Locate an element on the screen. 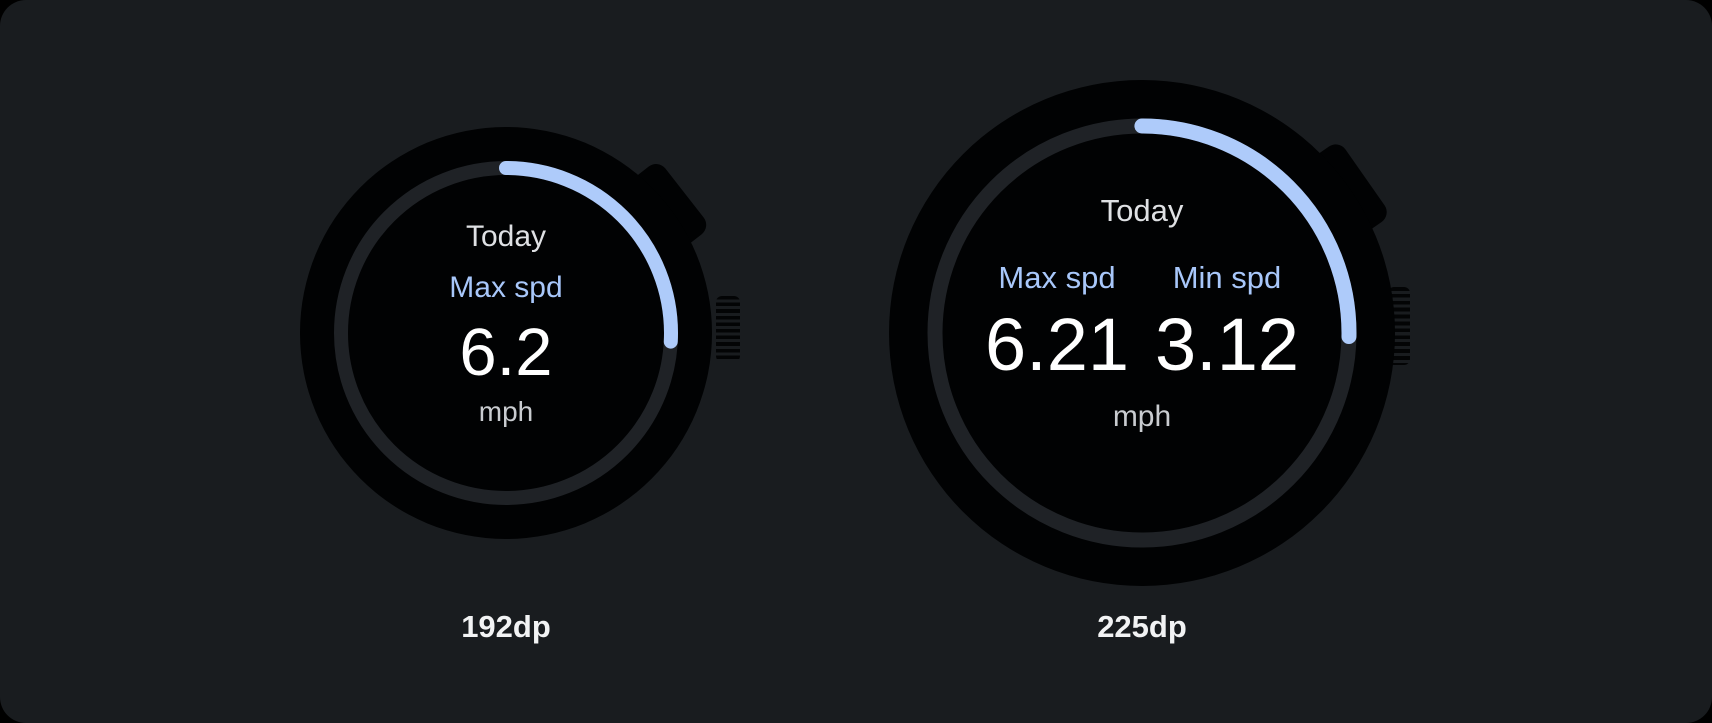 This screenshot has height=723, width=1712. metric-label-min-spd: Min spd is located at coordinates (1227, 277).